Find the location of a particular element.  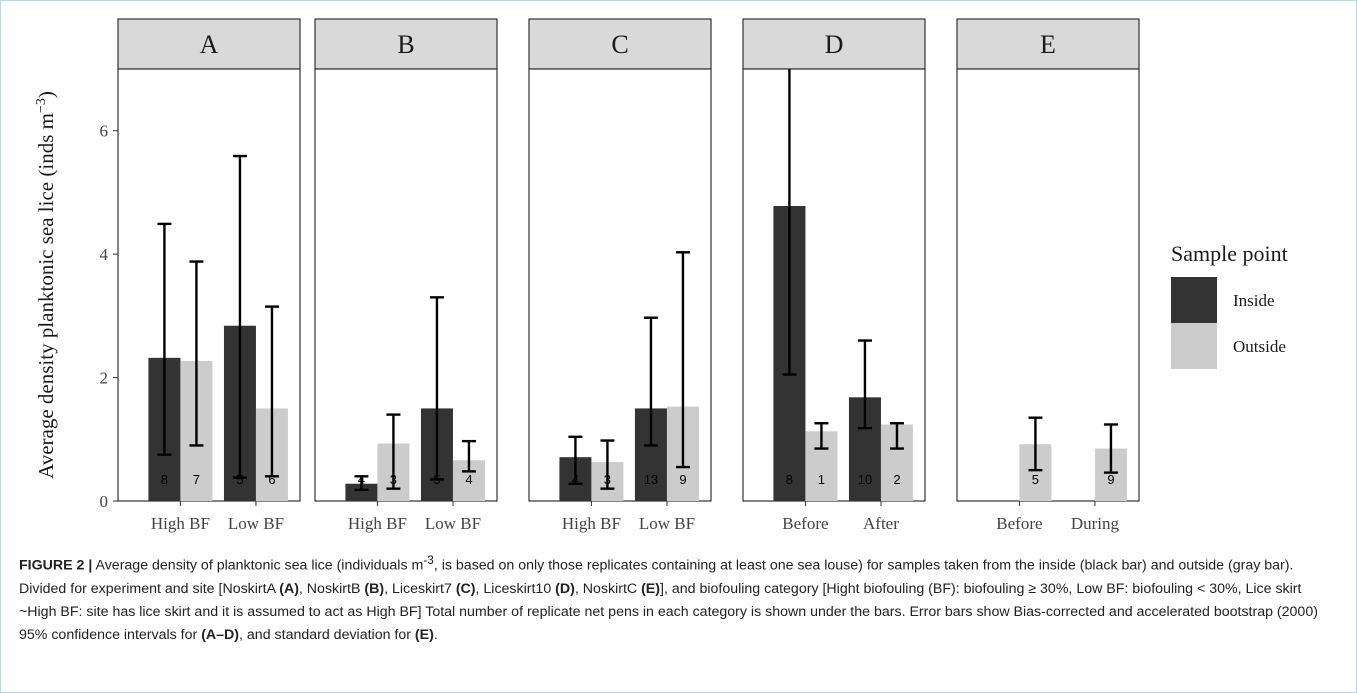

panel-e: E Before 5 During 9 is located at coordinates (1048, 275).